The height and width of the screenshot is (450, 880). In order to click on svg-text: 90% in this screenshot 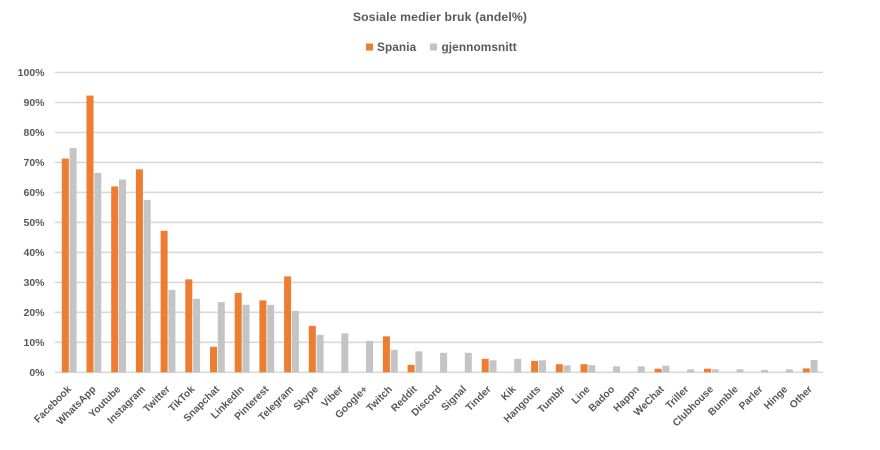, I will do `click(34, 103)`.